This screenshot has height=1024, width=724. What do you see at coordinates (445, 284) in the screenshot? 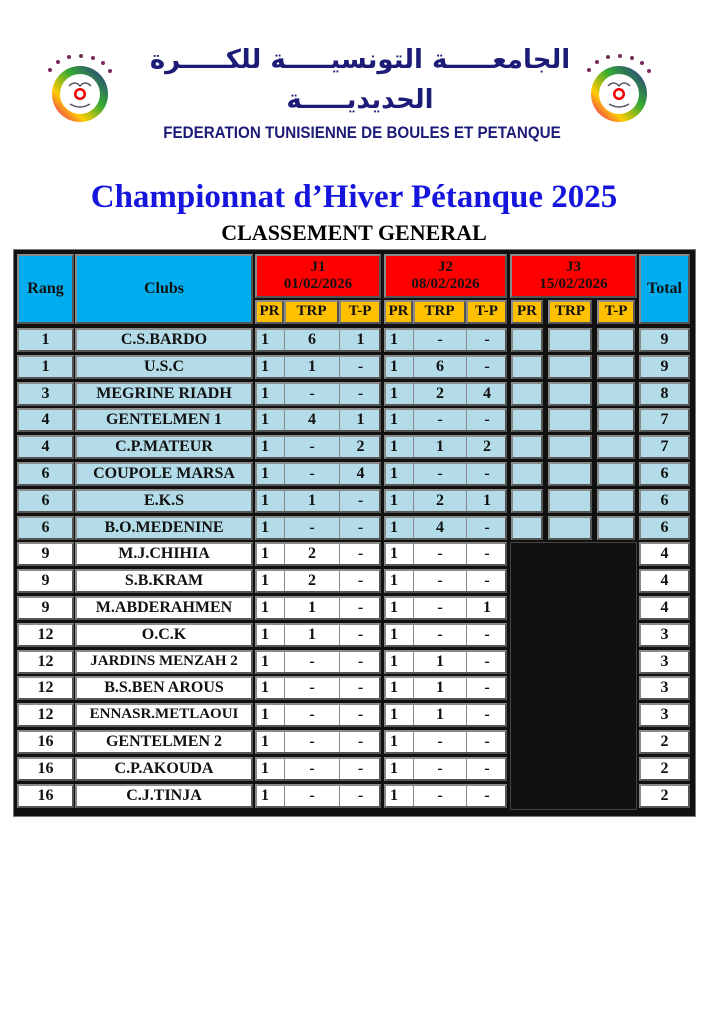
I see `journee-date: 08/02/2026` at bounding box center [445, 284].